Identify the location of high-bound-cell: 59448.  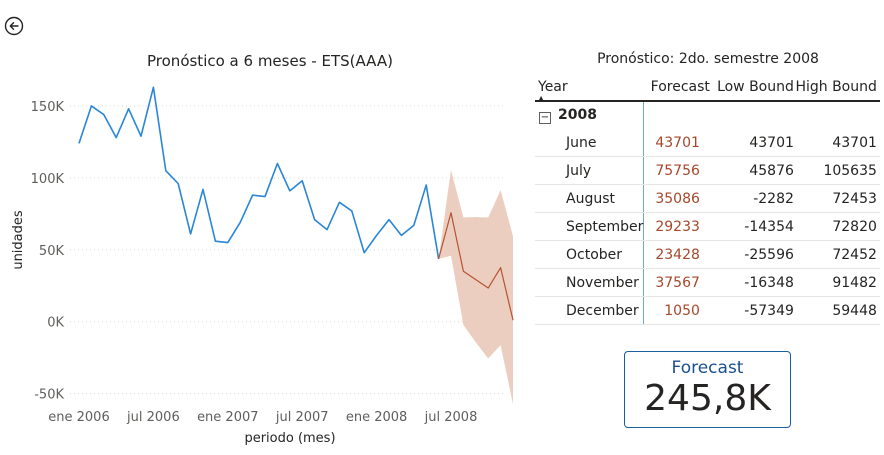
(836, 310).